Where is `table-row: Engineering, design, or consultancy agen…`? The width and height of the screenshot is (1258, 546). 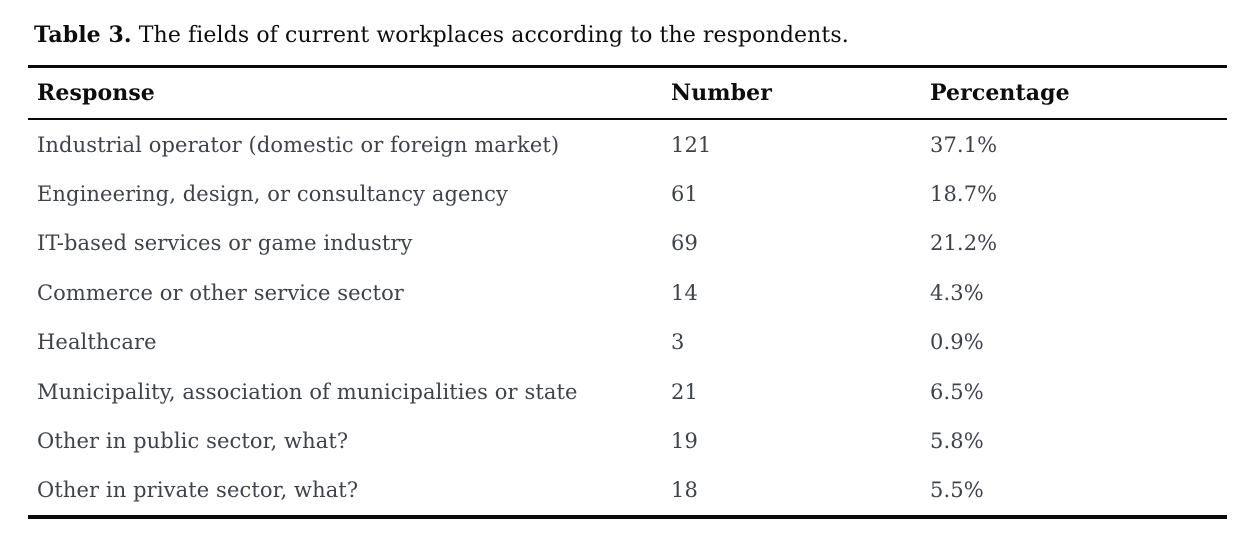
table-row: Engineering, design, or consultancy agen… is located at coordinates (627, 193).